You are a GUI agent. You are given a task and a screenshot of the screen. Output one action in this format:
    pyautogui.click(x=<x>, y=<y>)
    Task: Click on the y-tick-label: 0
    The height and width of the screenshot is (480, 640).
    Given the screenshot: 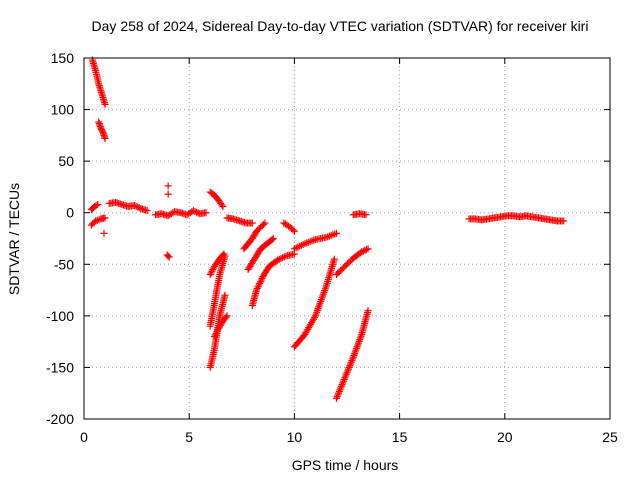 What is the action you would take?
    pyautogui.click(x=70, y=213)
    